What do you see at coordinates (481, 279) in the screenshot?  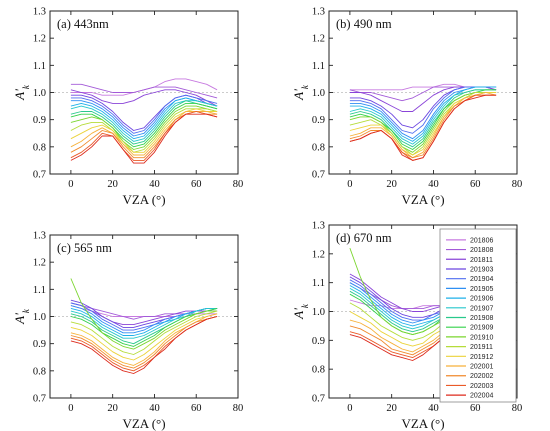 I see `legend-label: 201904` at bounding box center [481, 279].